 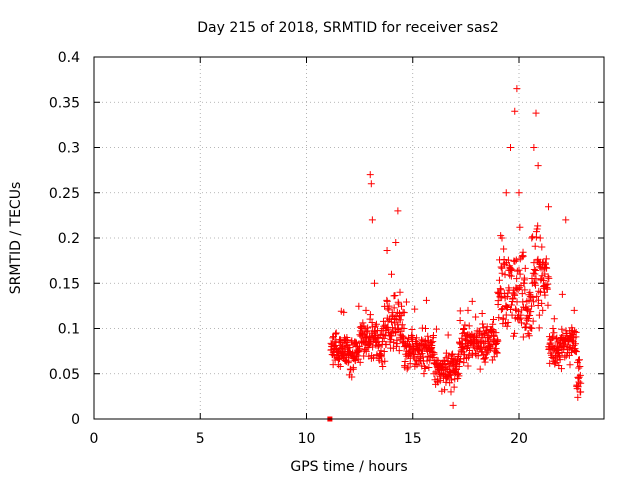 I want to click on y-tick-labels: 0 0.05 0.1 0.15 0.2 0.25 0.3 0.35 0.4, so click(x=64, y=239).